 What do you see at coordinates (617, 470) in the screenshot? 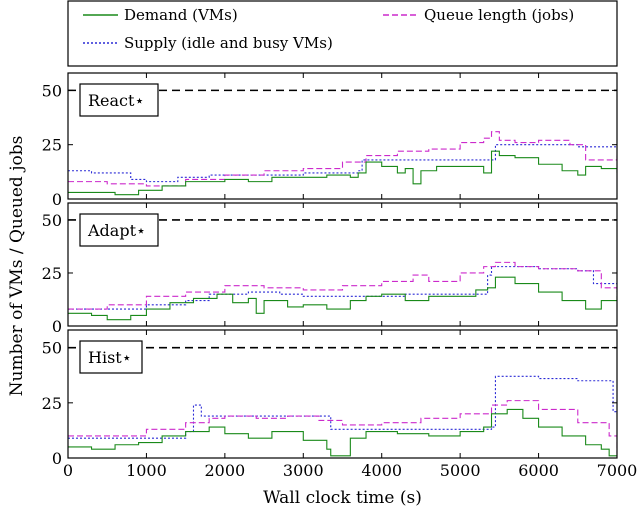
I see `x-tick-label: 7000` at bounding box center [617, 470].